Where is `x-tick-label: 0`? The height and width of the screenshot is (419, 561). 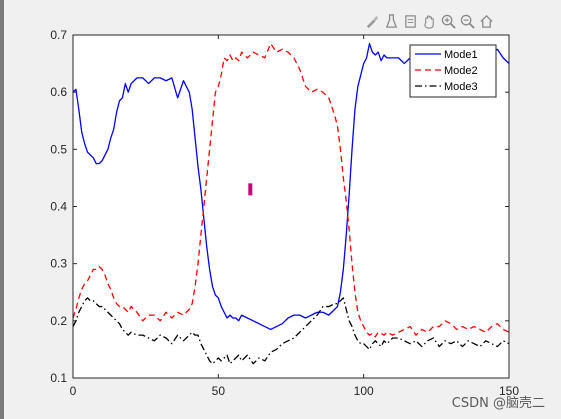
x-tick-label: 0 is located at coordinates (73, 391).